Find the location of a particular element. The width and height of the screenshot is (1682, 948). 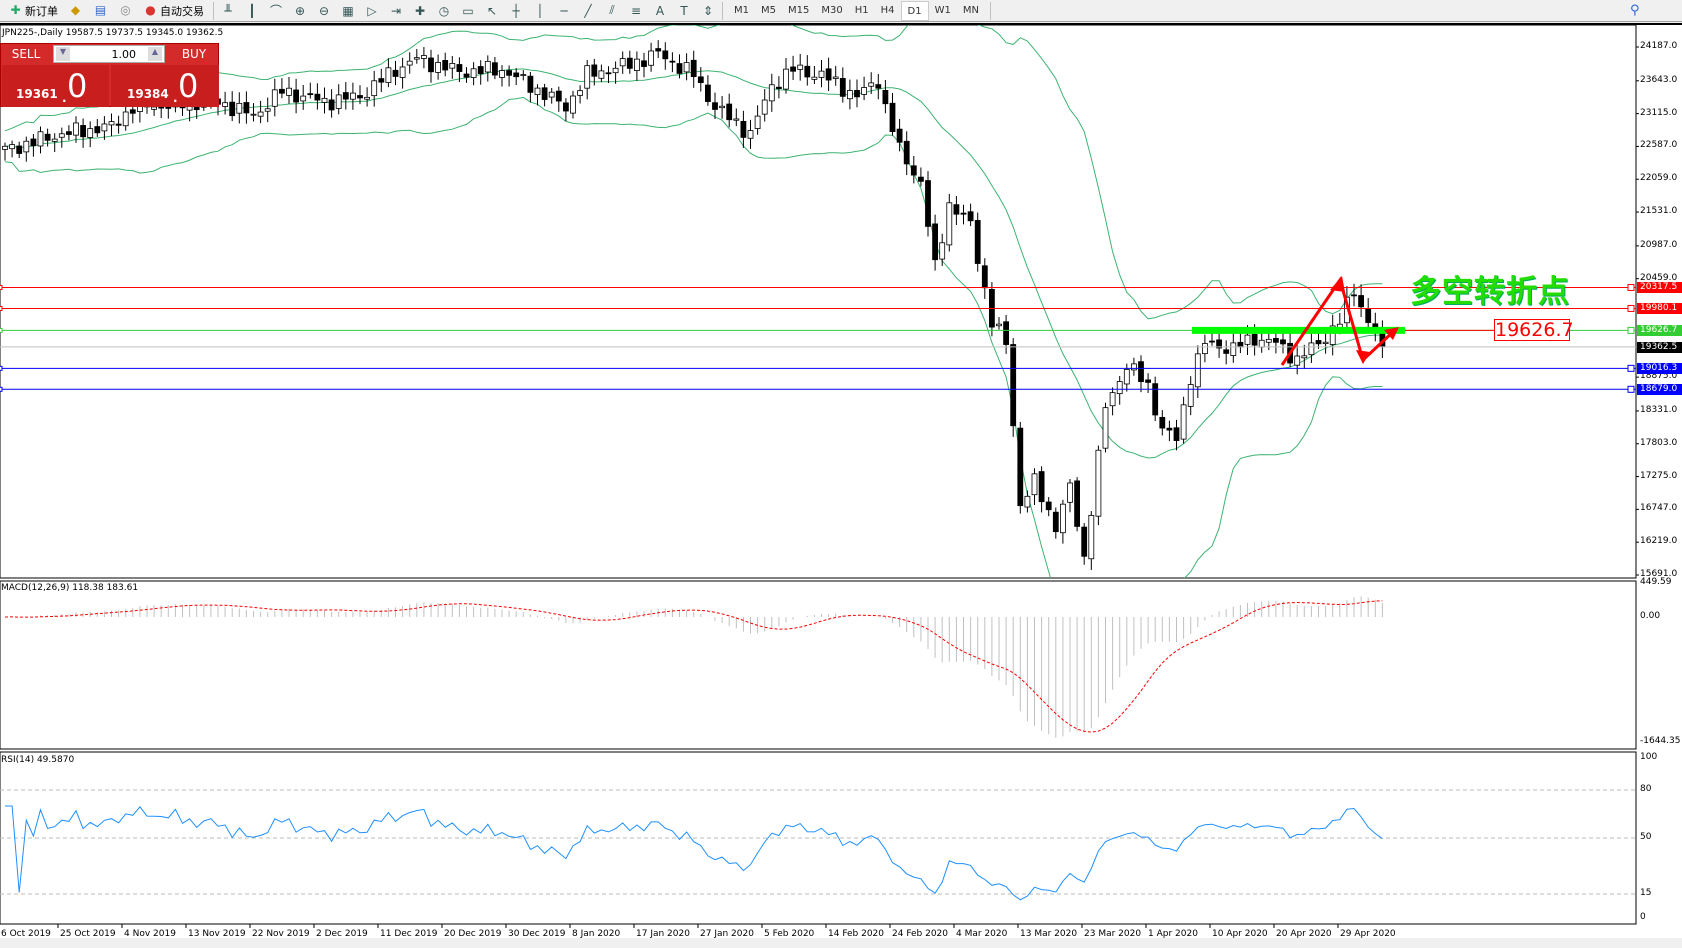

history-button: ◆ is located at coordinates (75, 11).